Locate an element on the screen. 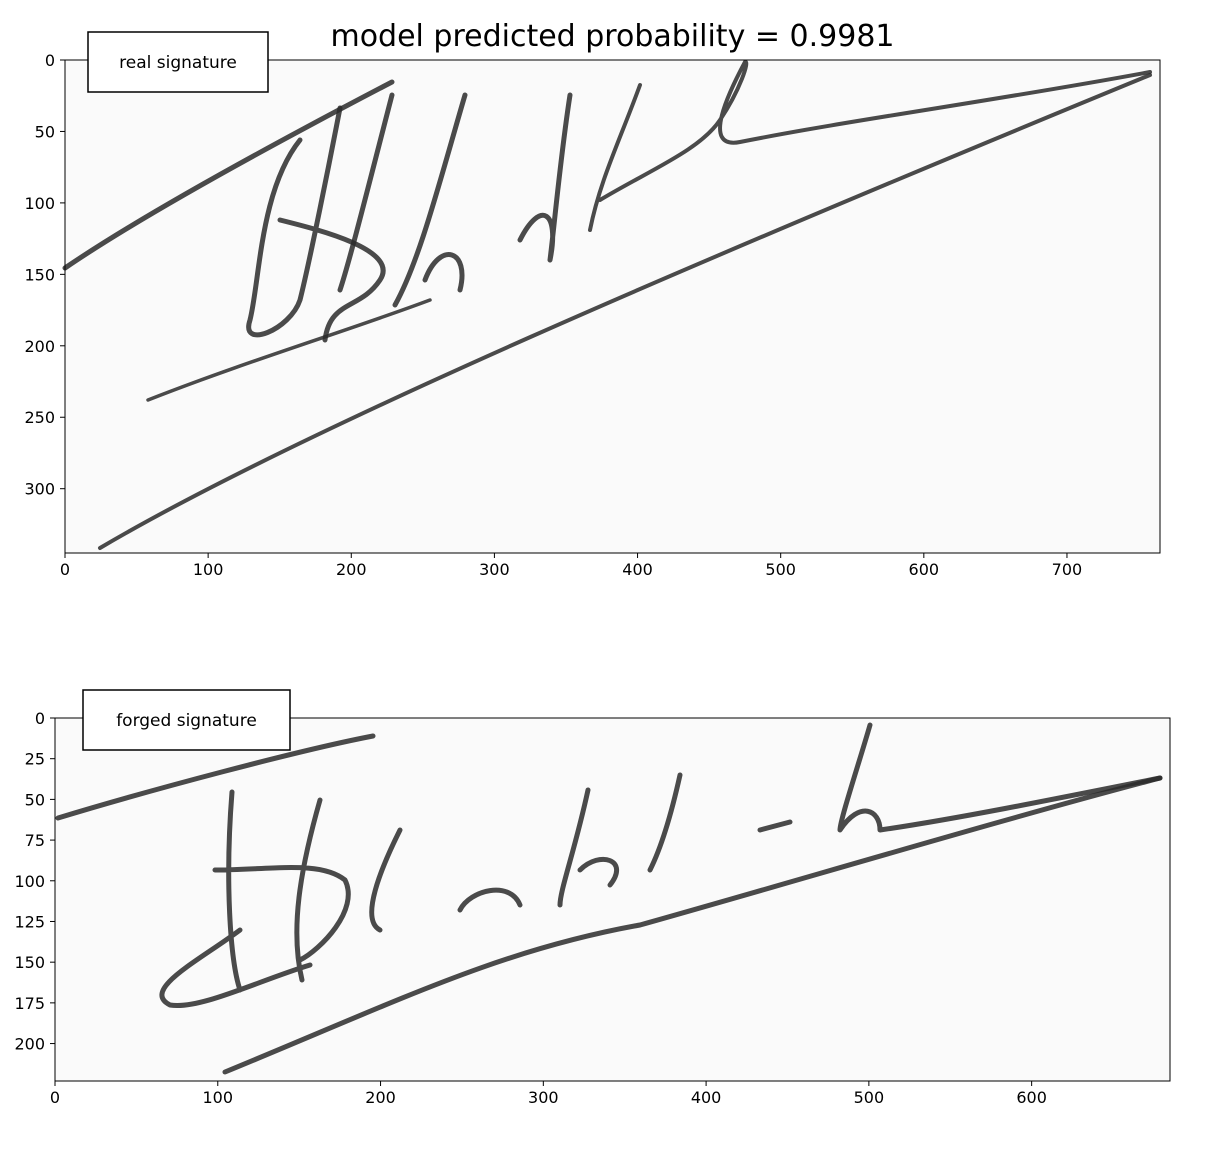 The image size is (1209, 1151). y-tick-label: 300 is located at coordinates (39, 489).